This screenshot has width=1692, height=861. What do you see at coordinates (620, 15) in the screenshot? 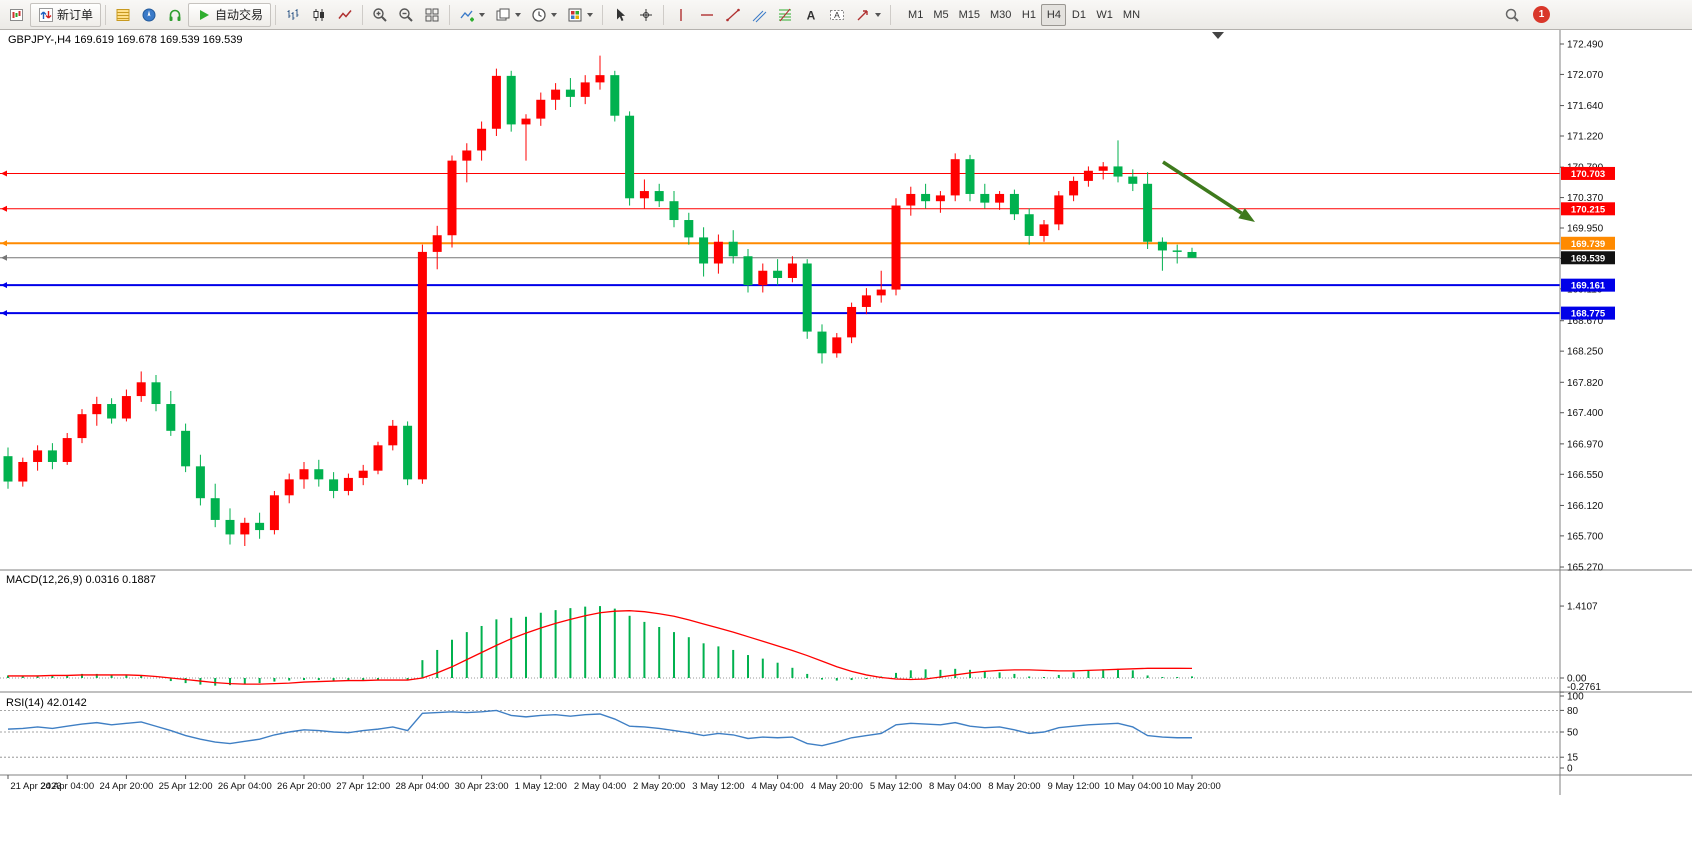
I see `cursor-button` at bounding box center [620, 15].